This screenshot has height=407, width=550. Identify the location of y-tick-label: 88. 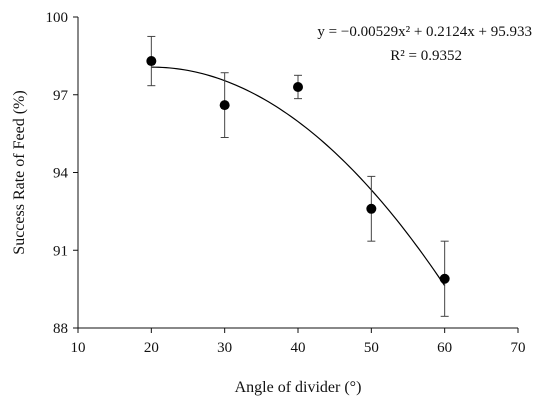
(60, 329).